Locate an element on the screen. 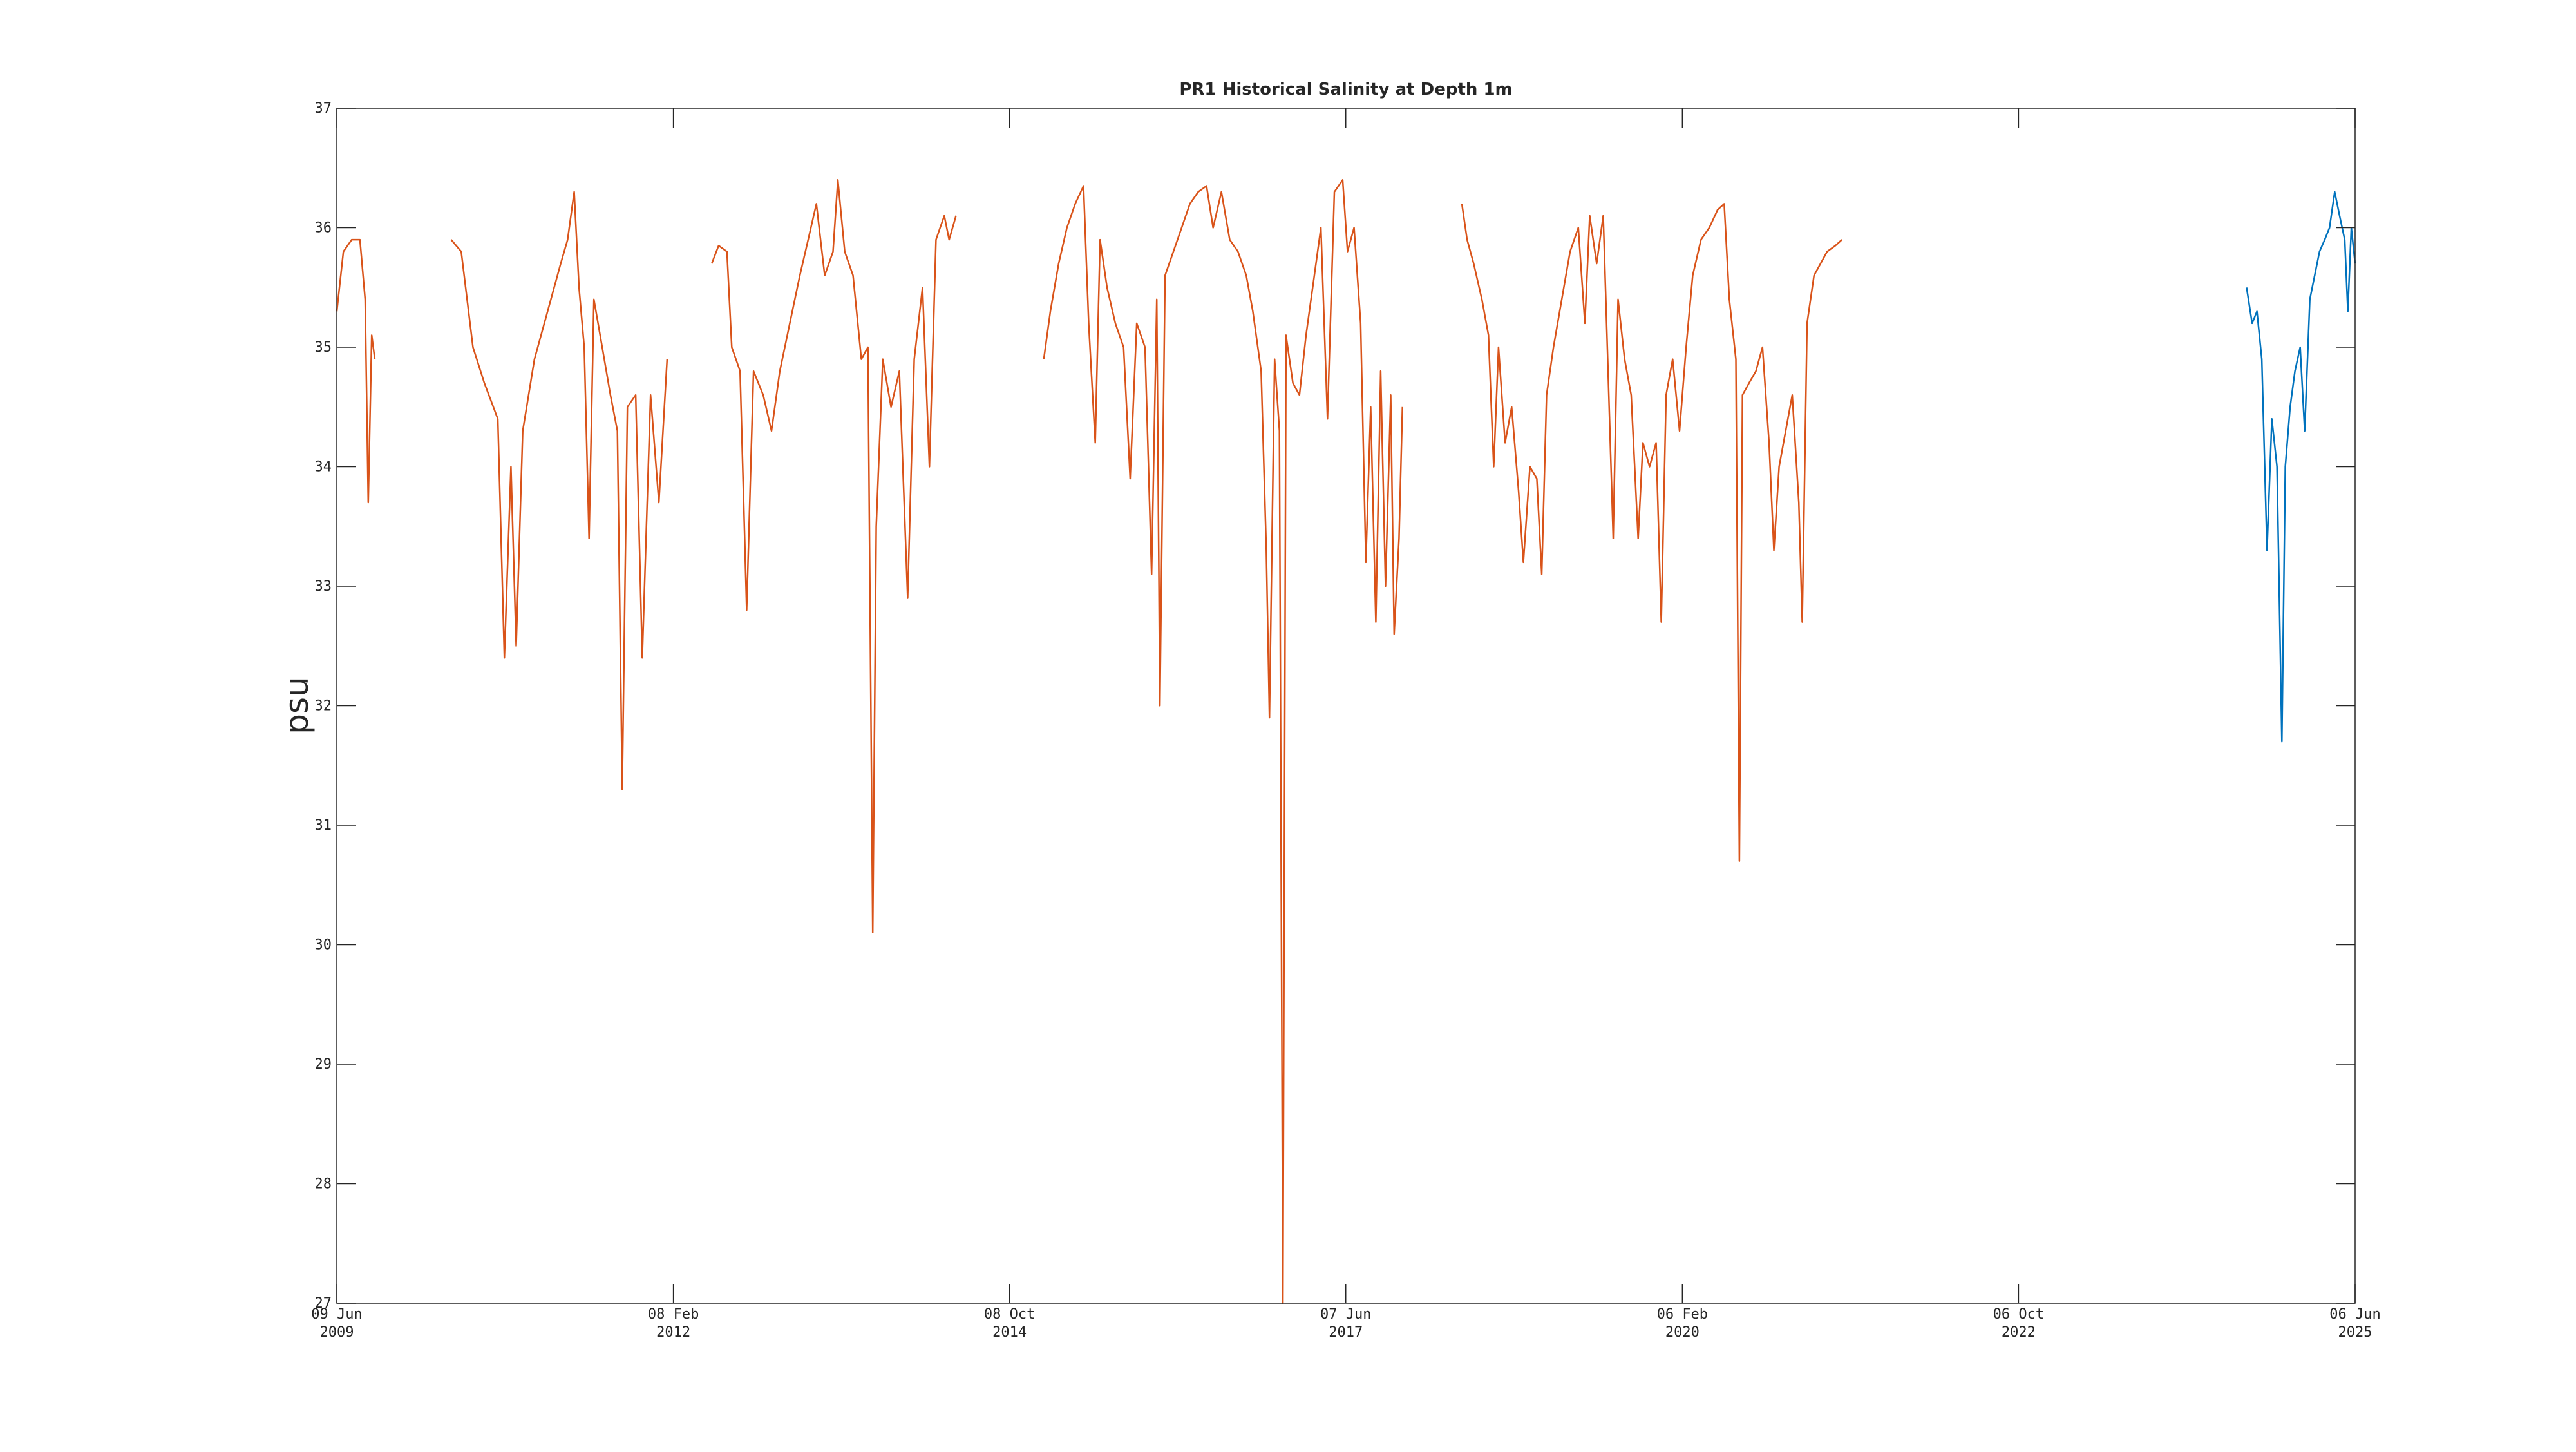 This screenshot has height=1452, width=2576. y-axis-label: psu is located at coordinates (297, 705).